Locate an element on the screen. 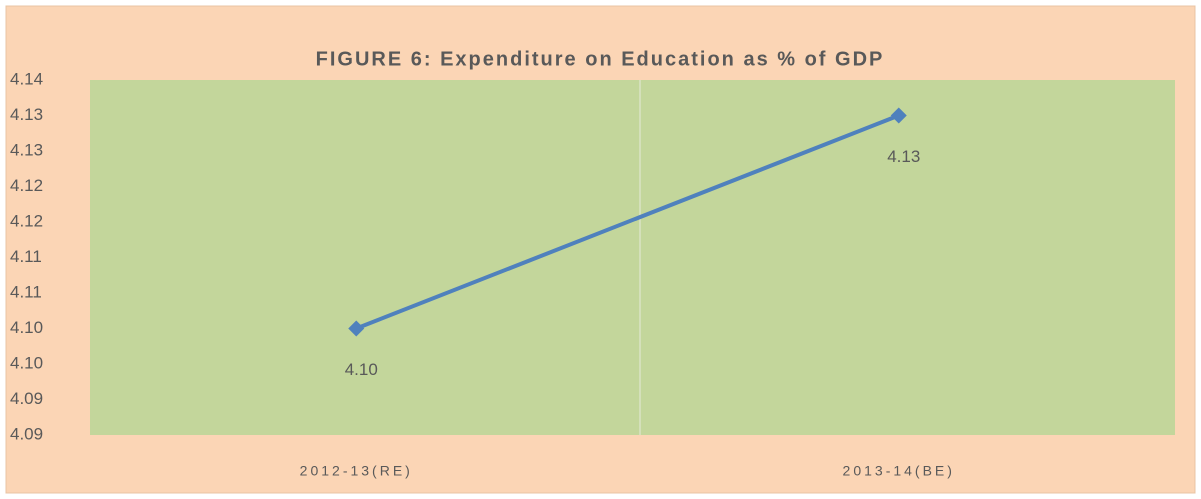 The image size is (1201, 499). data-label: 4.10 is located at coordinates (361, 369).